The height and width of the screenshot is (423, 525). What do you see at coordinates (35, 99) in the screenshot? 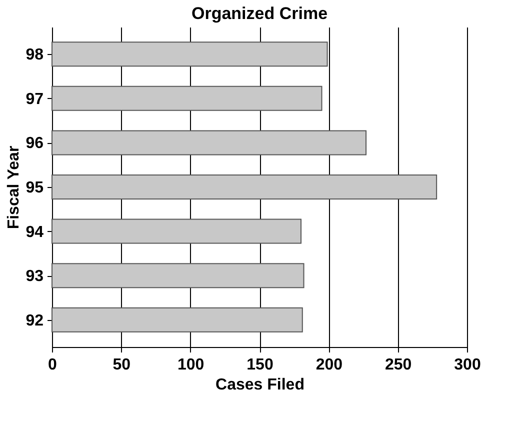
I see `y-tick-label: 97` at bounding box center [35, 99].